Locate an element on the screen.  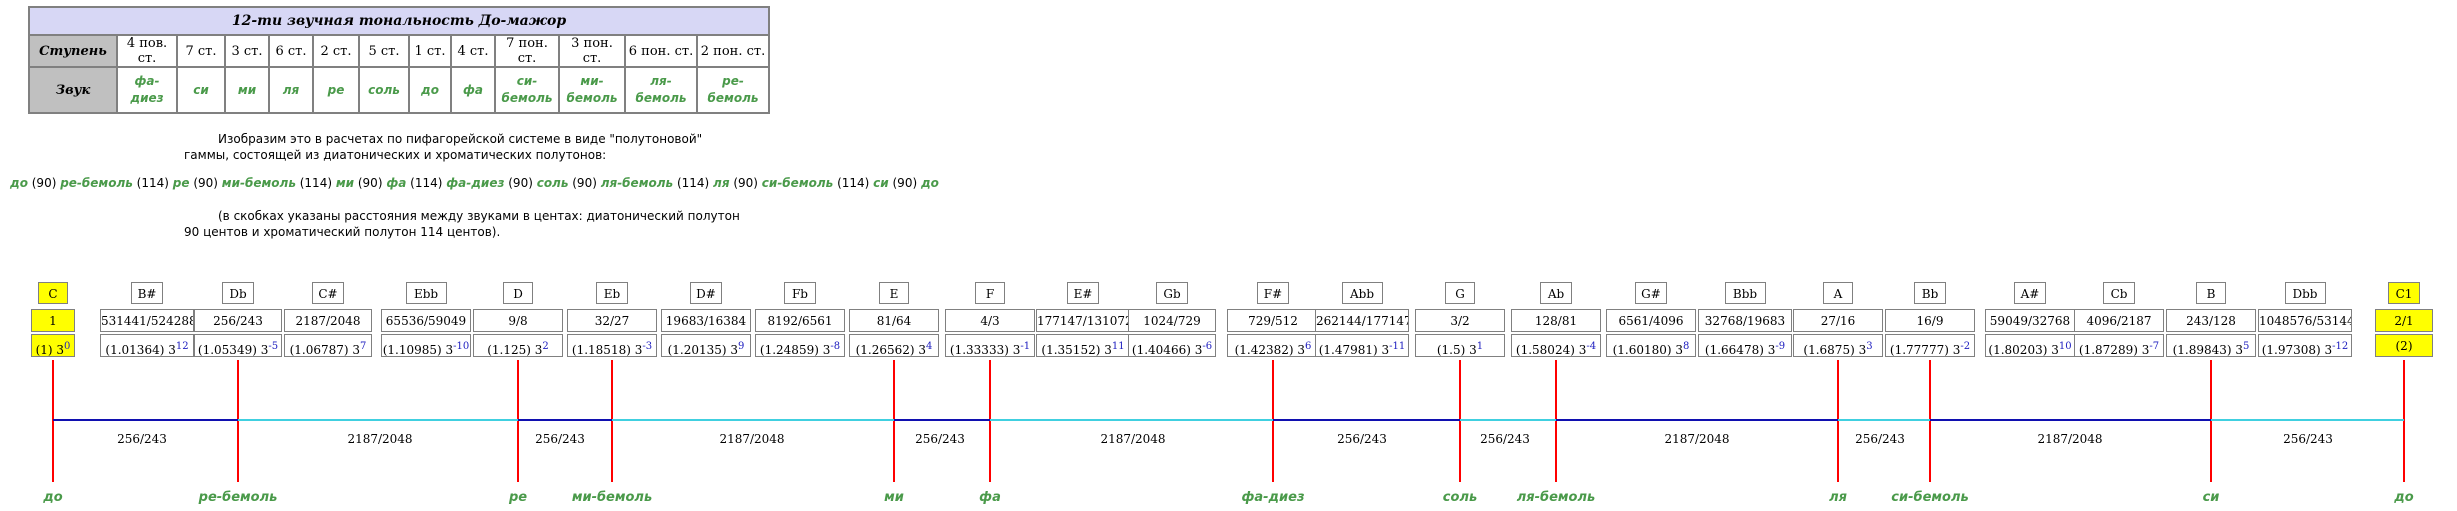
sequence-note: ре is located at coordinates (181, 183).